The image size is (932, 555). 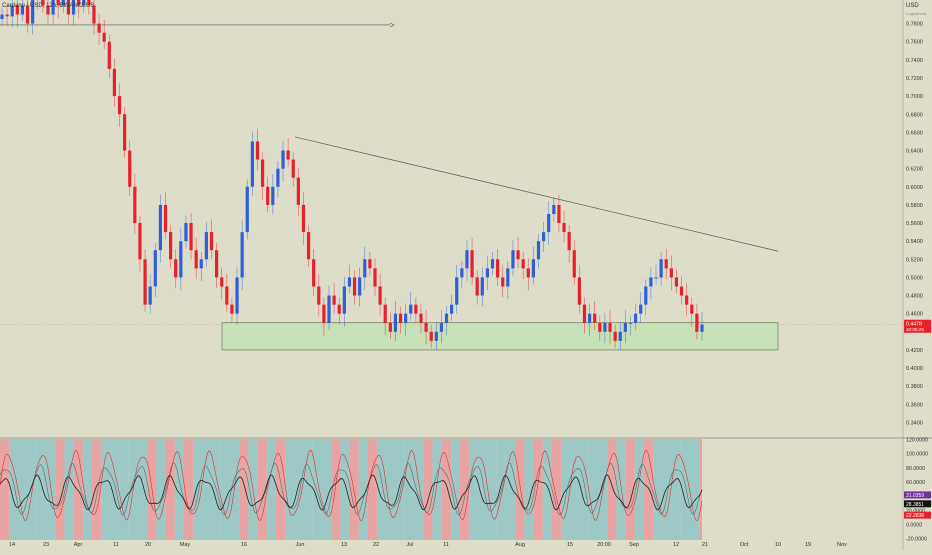 I want to click on time-tick-label: 12, so click(x=676, y=545).